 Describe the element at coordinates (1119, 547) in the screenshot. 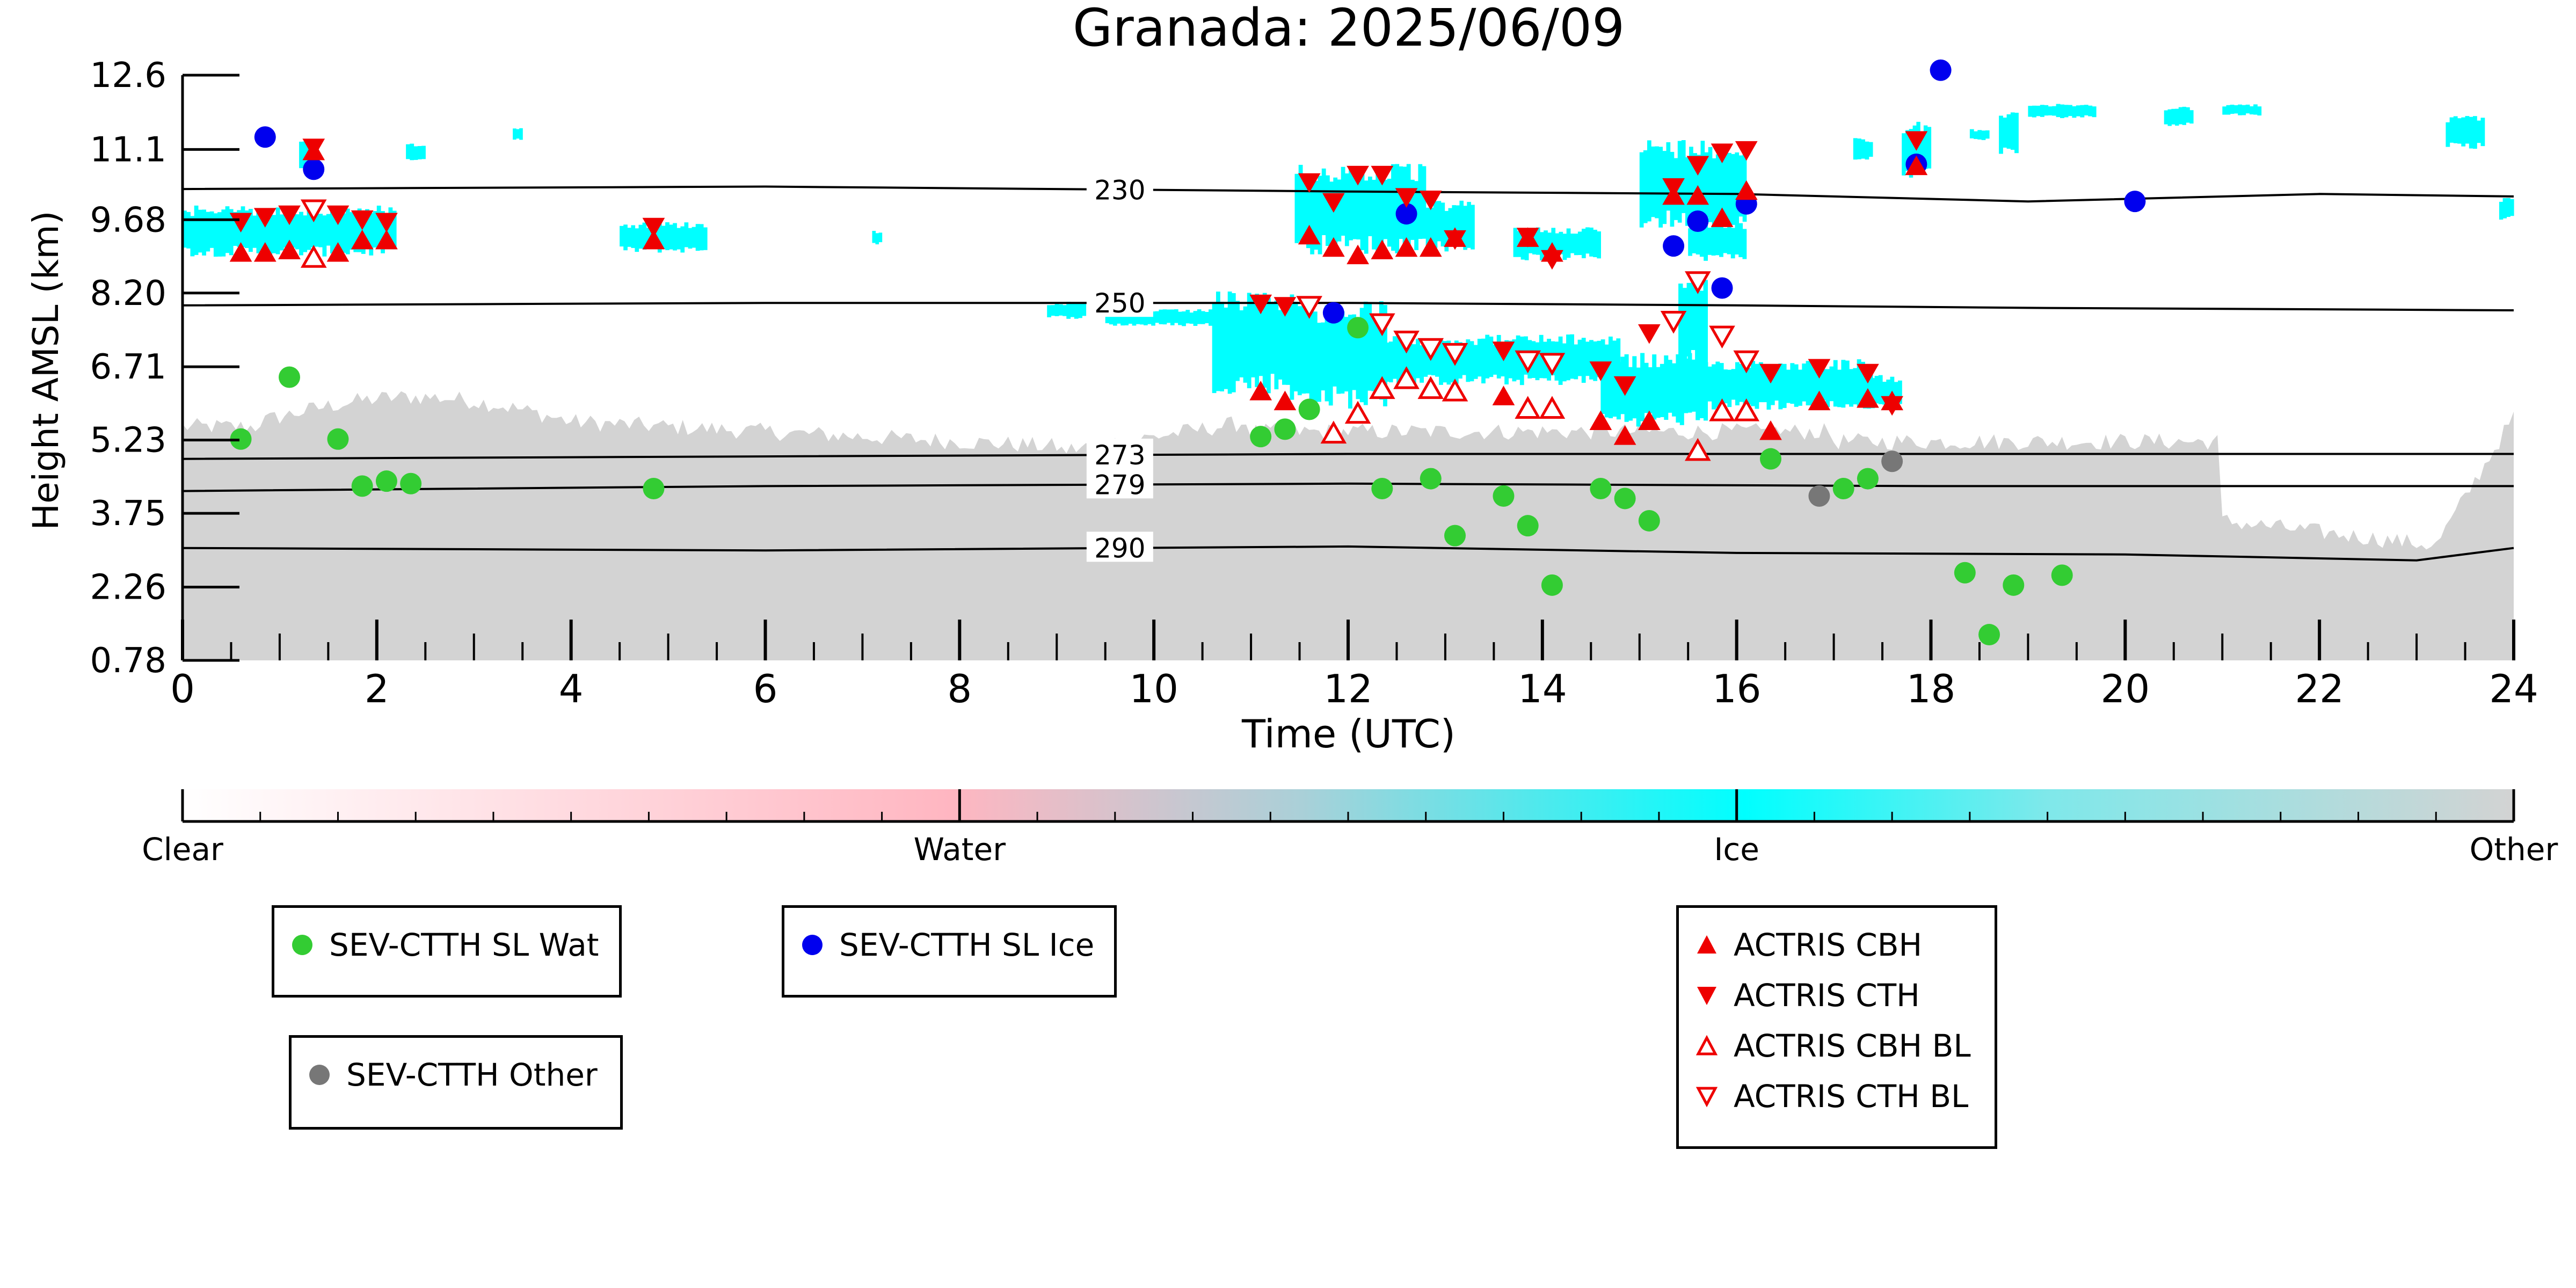

I see `isotherm-label-bg` at that location.